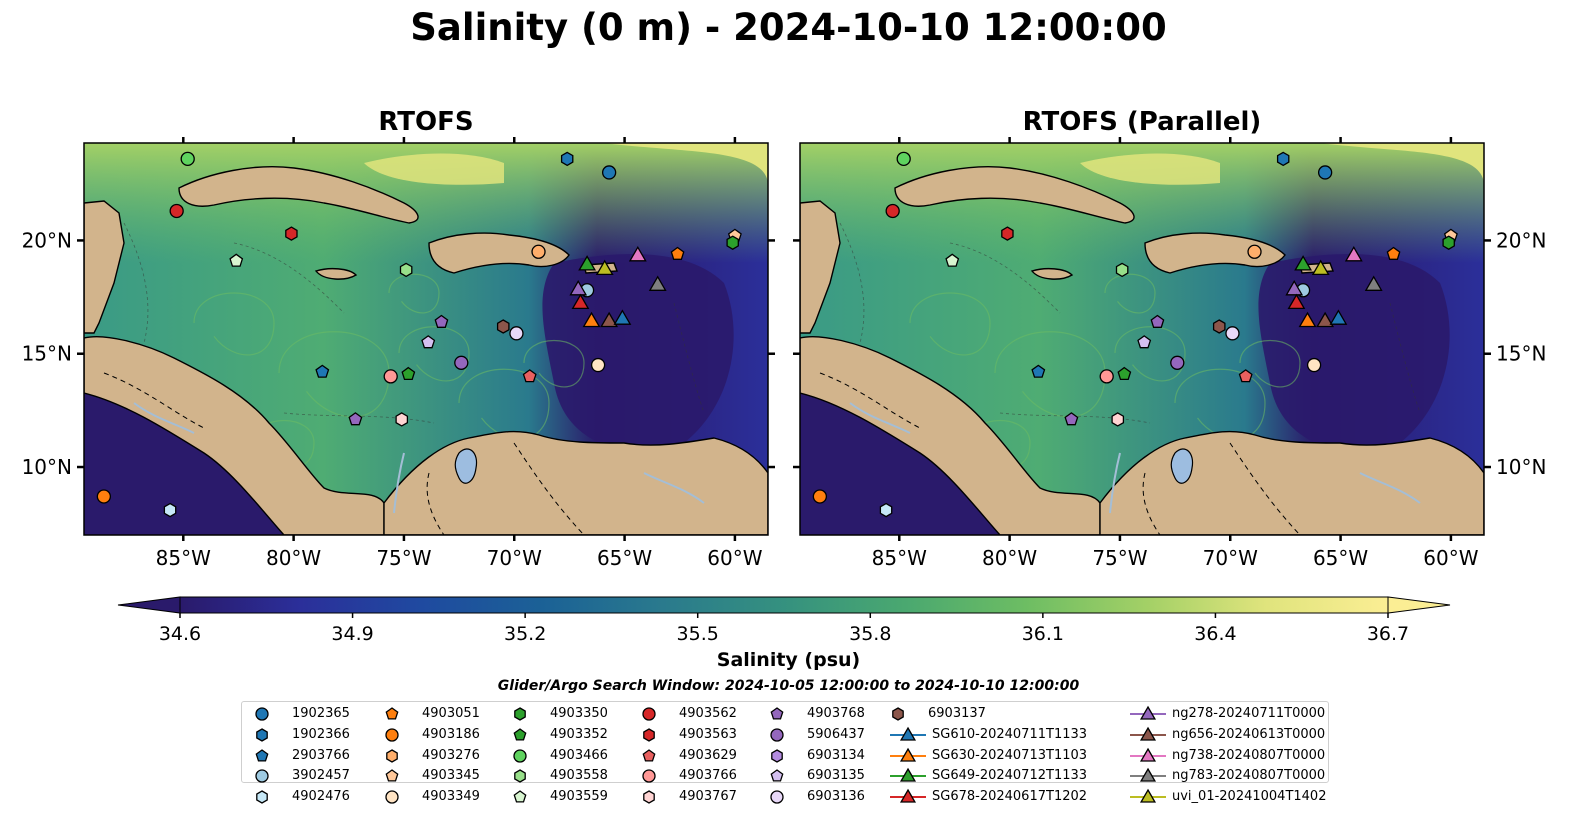  I want to click on colorbar-label: Salinity (psu), so click(788, 660).